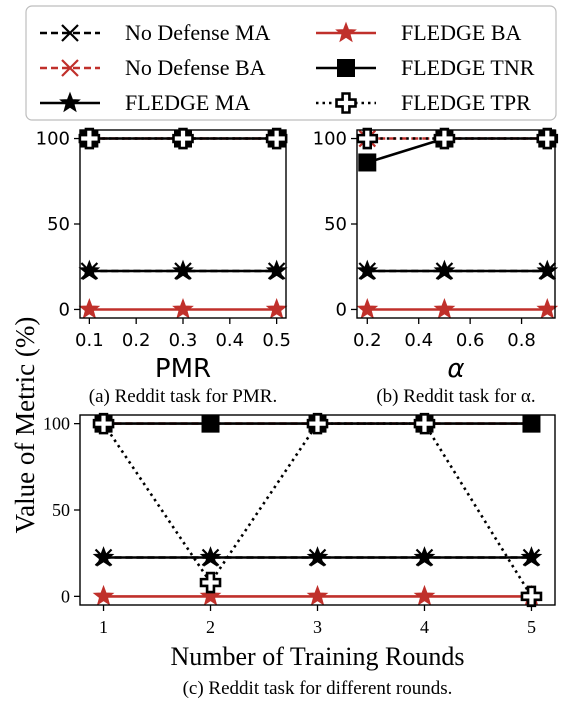  I want to click on legend-entry-fledge-tnr: FLEDGE TNR, so click(425, 67).